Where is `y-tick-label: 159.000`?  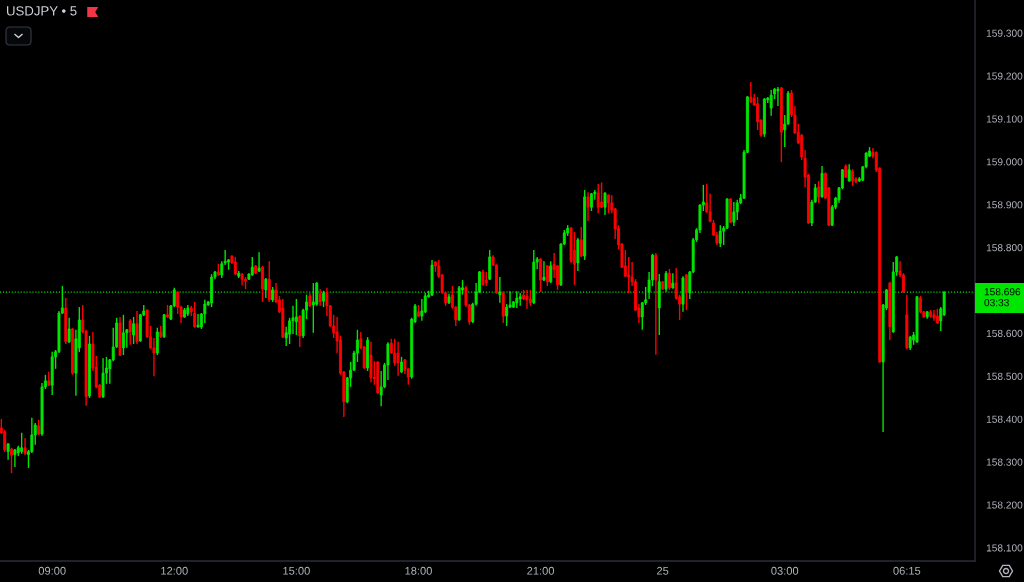 y-tick-label: 159.000 is located at coordinates (1004, 162).